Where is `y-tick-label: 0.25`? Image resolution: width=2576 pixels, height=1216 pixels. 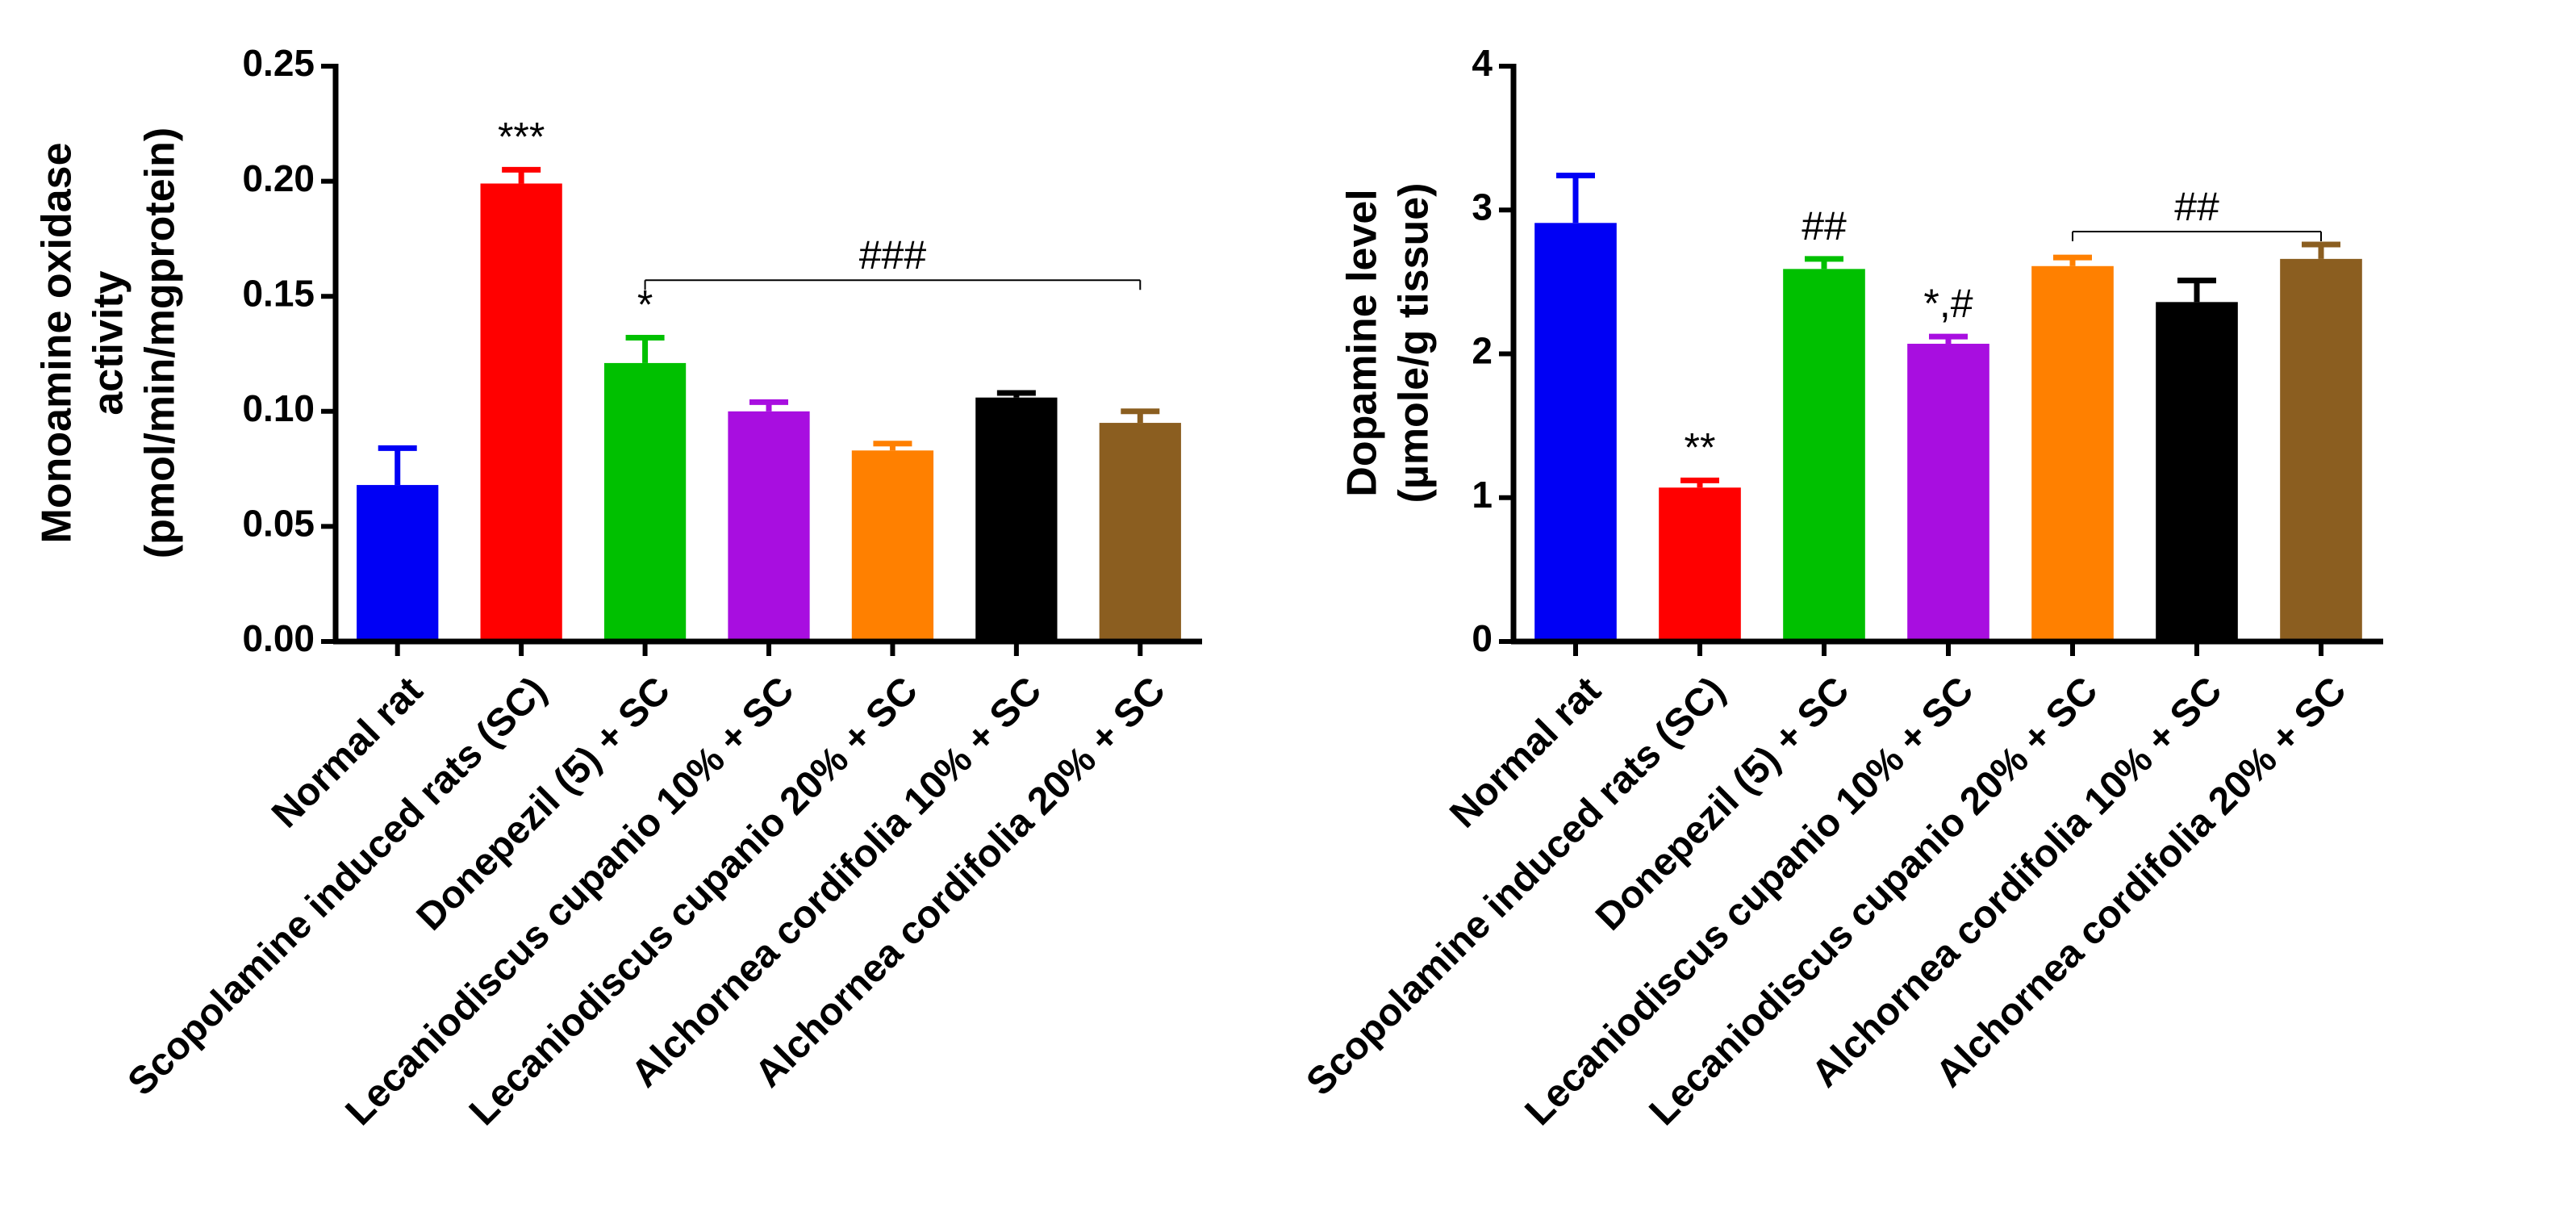 y-tick-label: 0.25 is located at coordinates (278, 63).